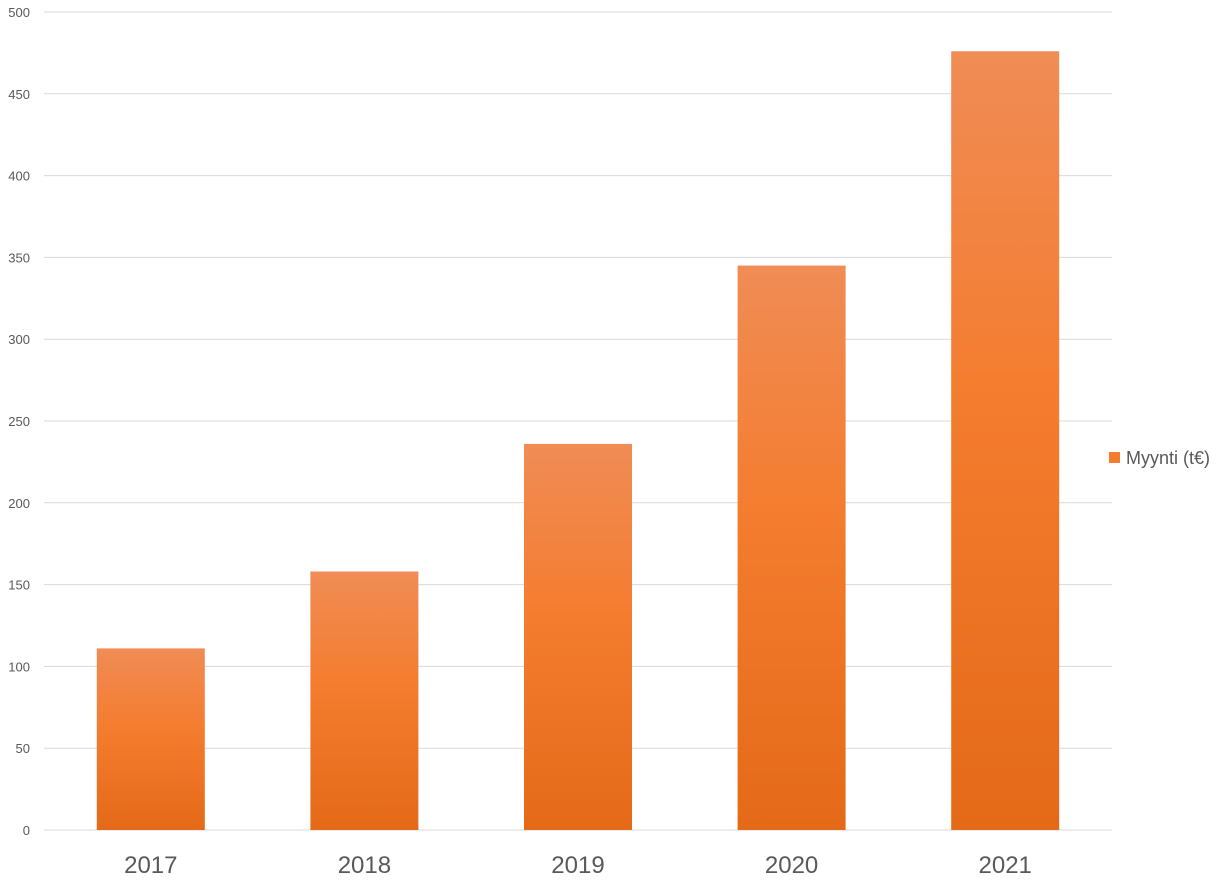  I want to click on y-axis-tick-labels: 0 50 100 150 200 250 300 350 400 450 500, so click(19, 421).